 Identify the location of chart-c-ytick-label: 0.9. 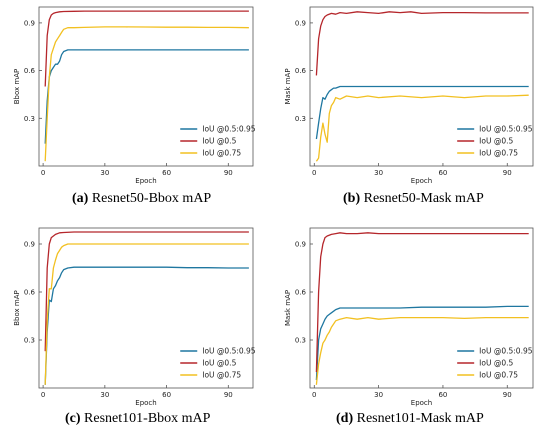
(29, 245).